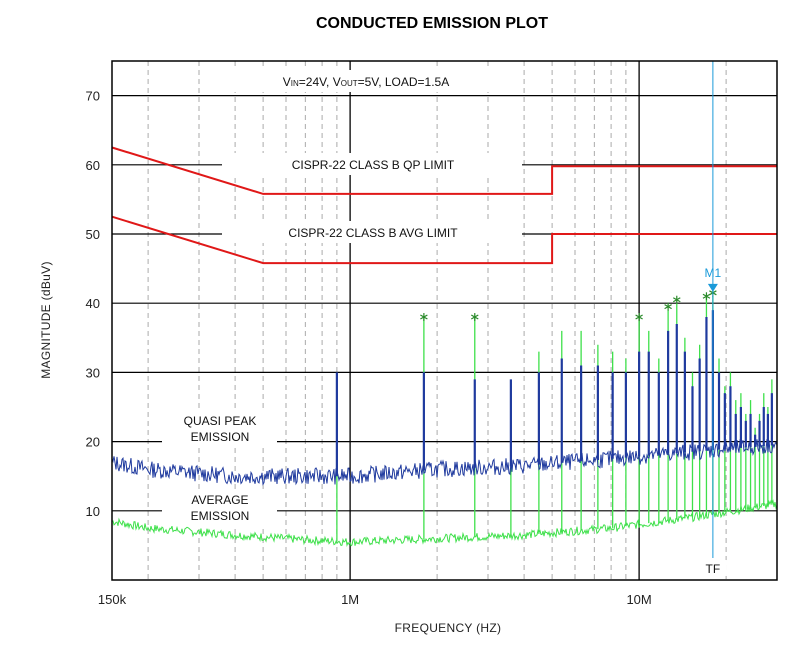 Image resolution: width=800 pixels, height=646 pixels. What do you see at coordinates (373, 233) in the screenshot?
I see `avg-limit-label: CISPR-22 CLASS B AVG LIMIT` at bounding box center [373, 233].